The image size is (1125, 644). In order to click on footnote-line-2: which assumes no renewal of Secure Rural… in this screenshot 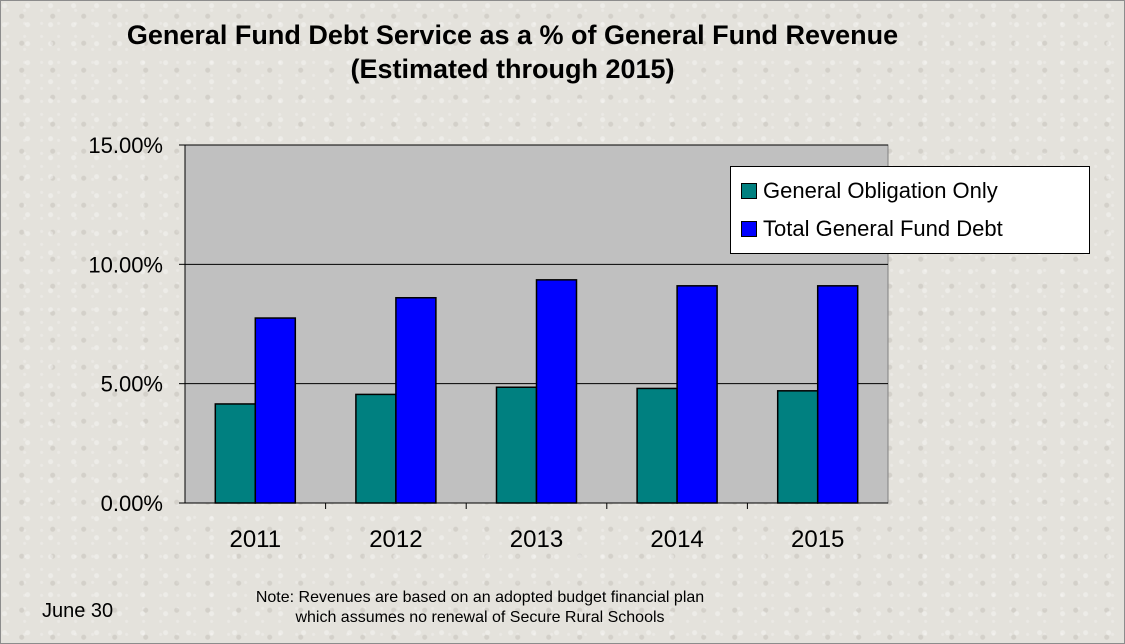, I will do `click(480, 617)`.